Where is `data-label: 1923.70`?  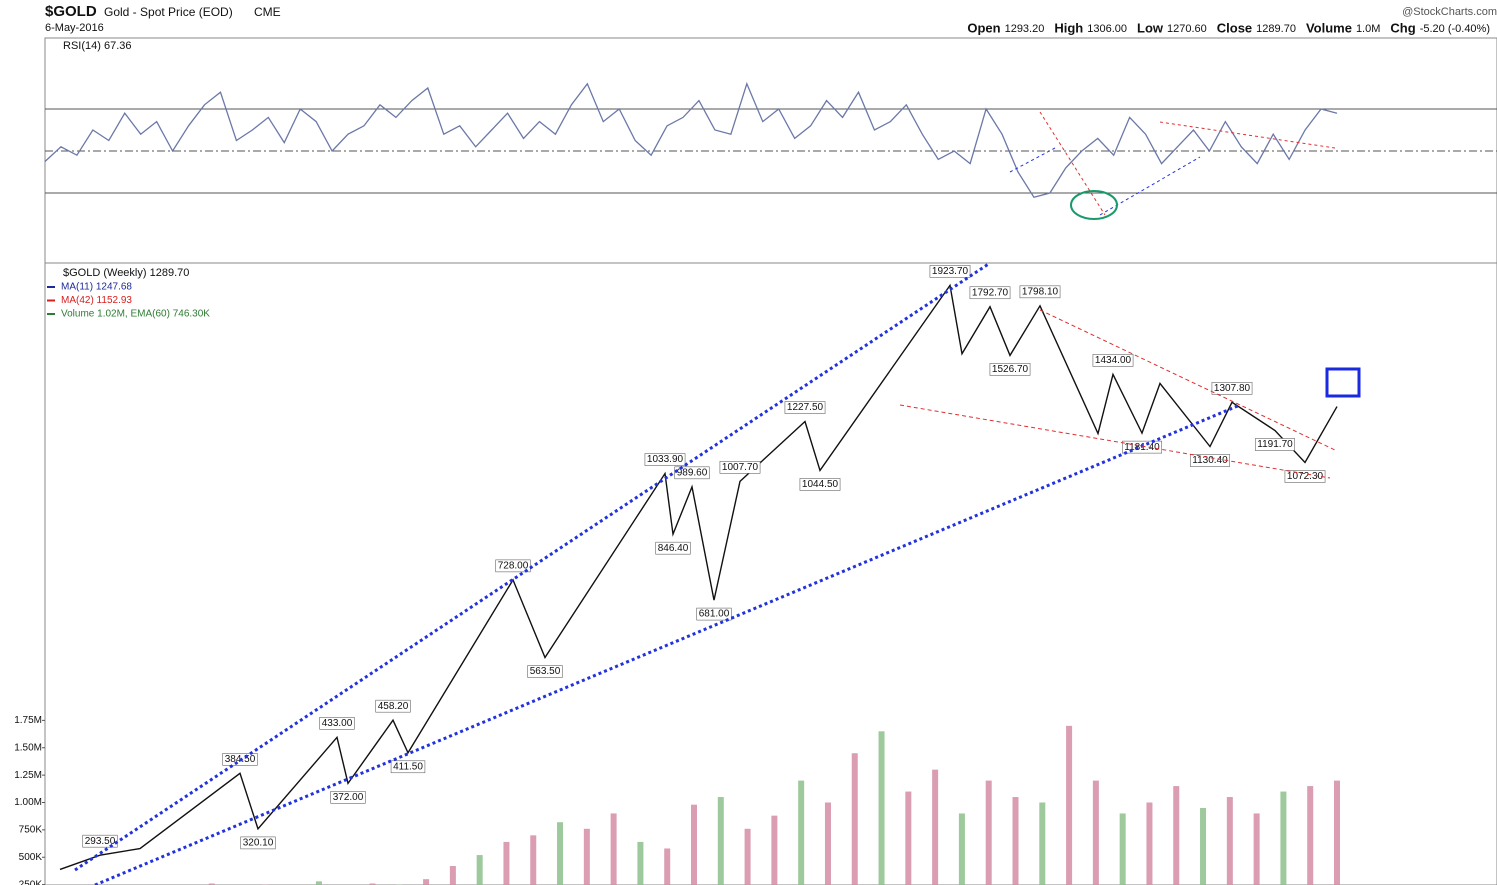
data-label: 1923.70 is located at coordinates (950, 271).